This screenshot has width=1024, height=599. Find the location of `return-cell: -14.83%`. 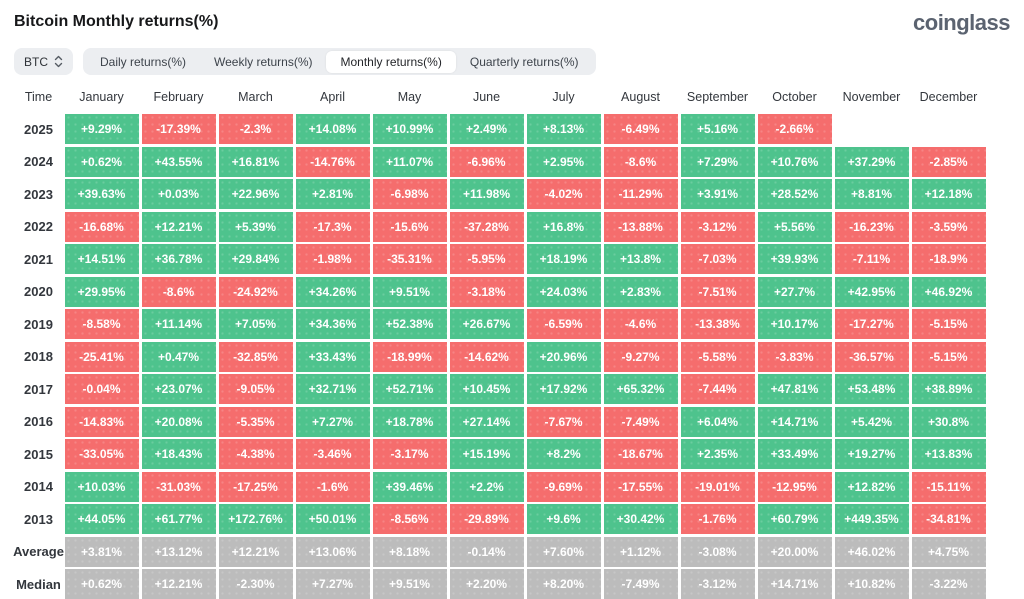

return-cell: -14.83% is located at coordinates (101, 421).